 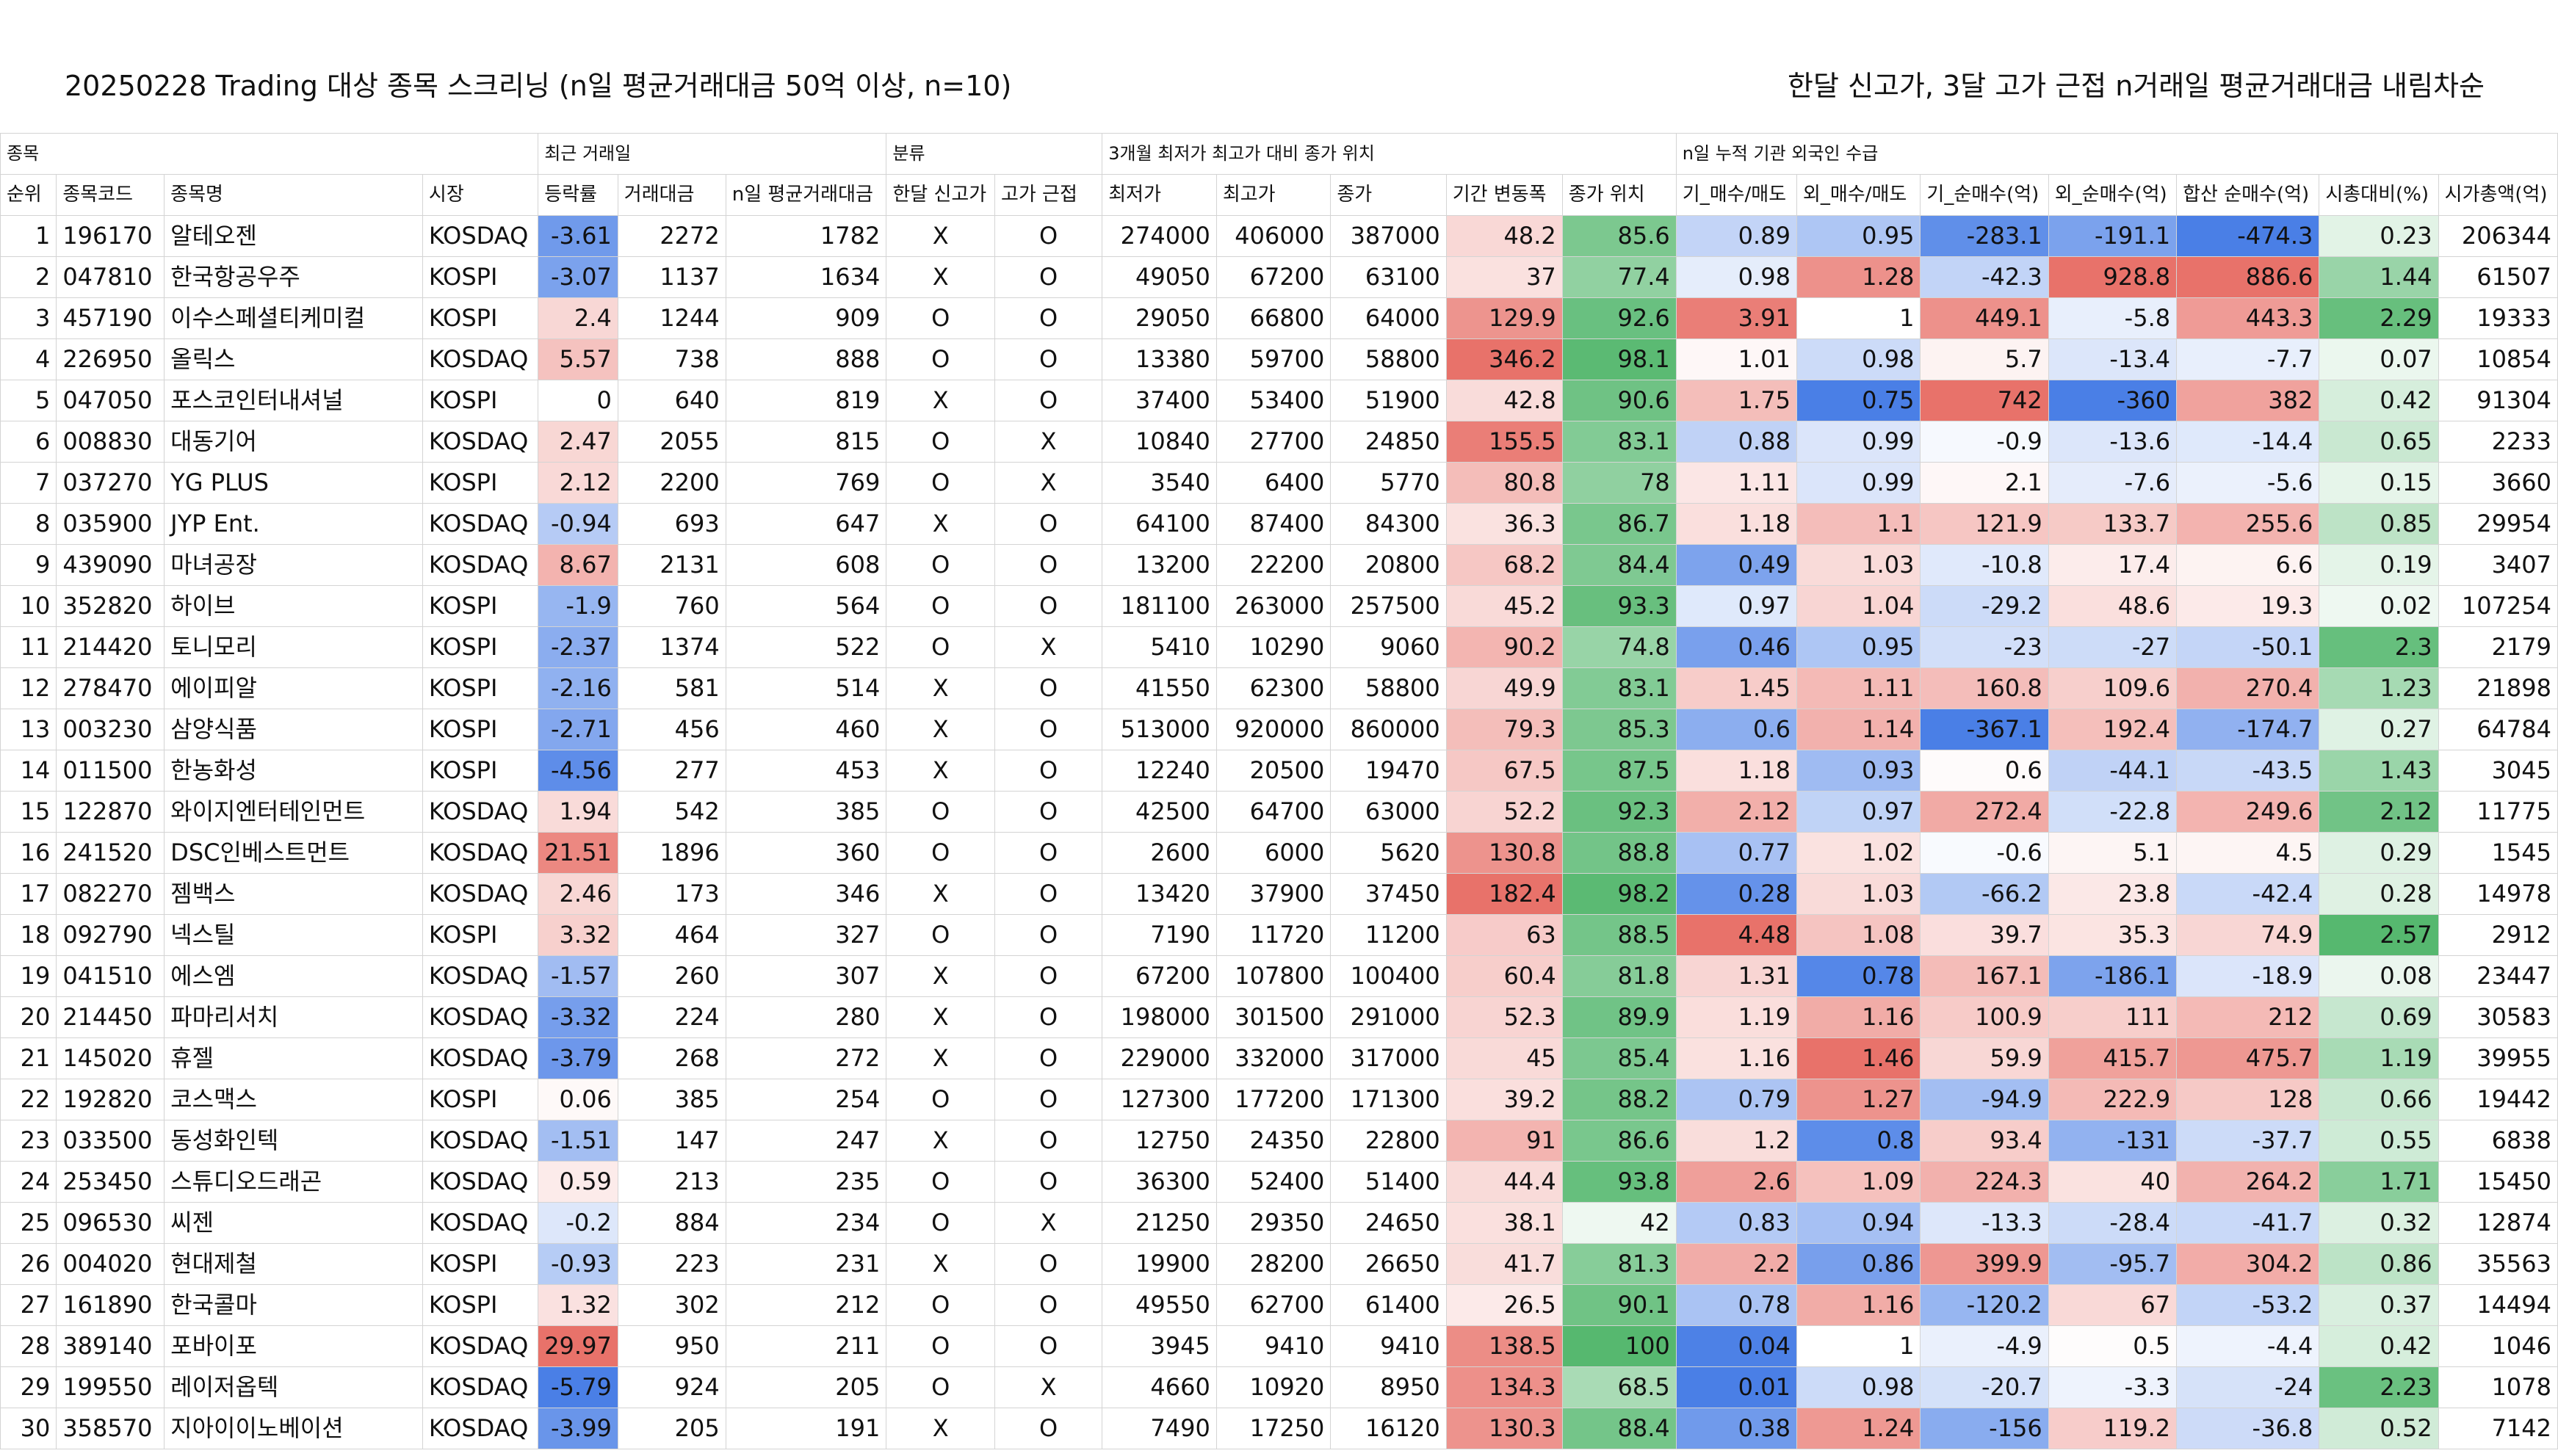 I want to click on cell-inst-net: 121.9, so click(x=1984, y=524).